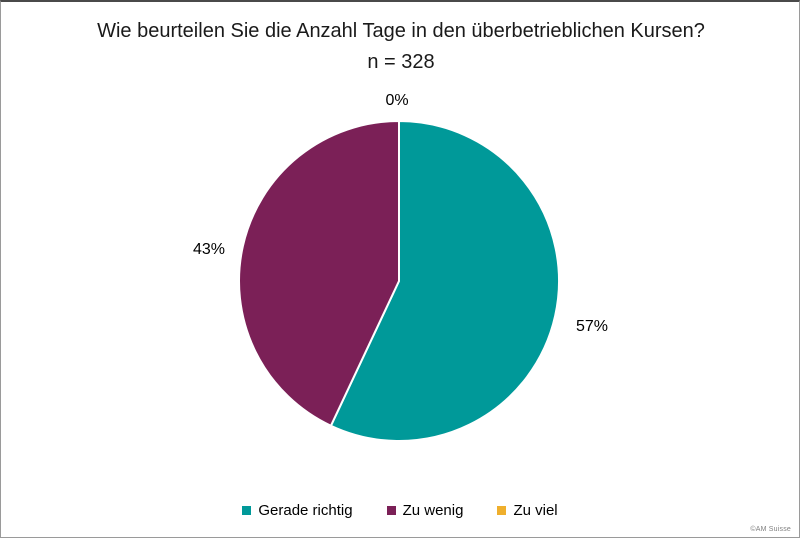 This screenshot has width=800, height=538. What do you see at coordinates (770, 529) in the screenshot?
I see `copyright-credit: ©AM Suisse` at bounding box center [770, 529].